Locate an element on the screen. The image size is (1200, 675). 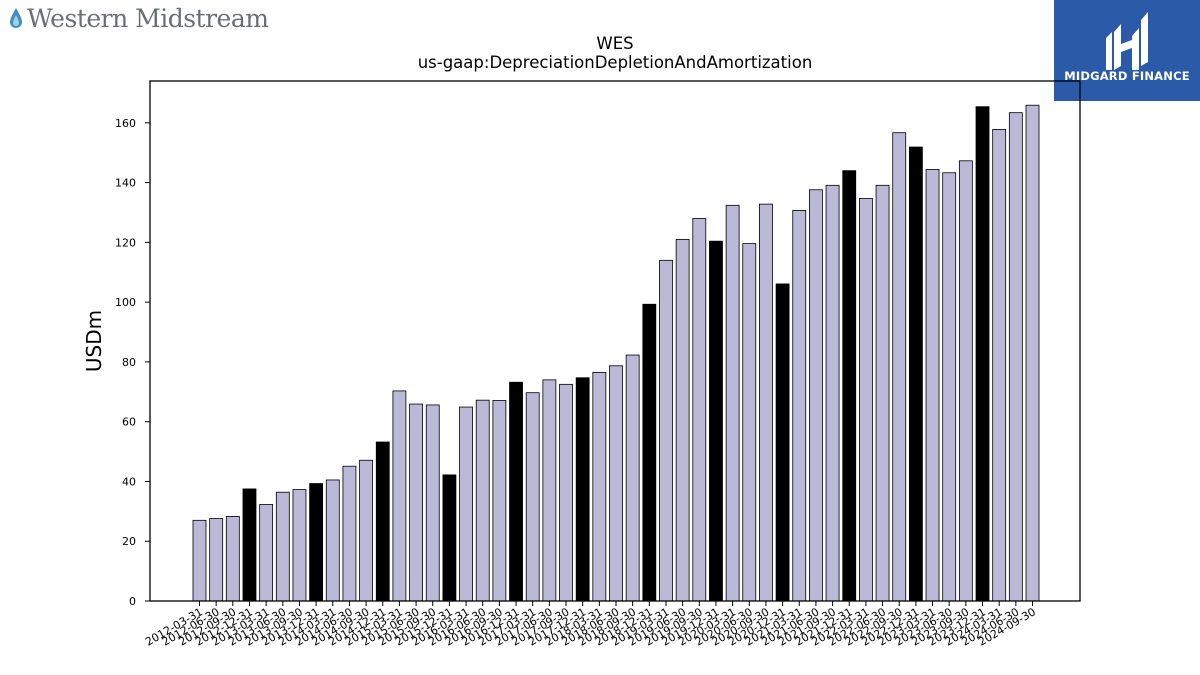
midgard-finance-logo-icon is located at coordinates (1127, 41).